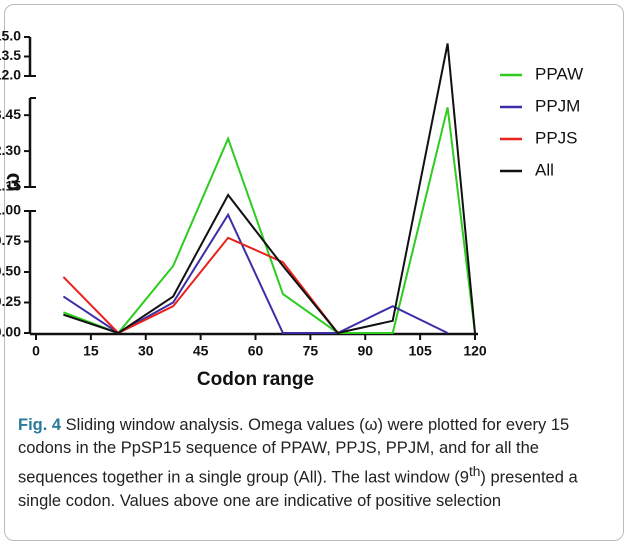 The width and height of the screenshot is (630, 547). What do you see at coordinates (10, 271) in the screenshot?
I see `y-tick-label: 0.50` at bounding box center [10, 271].